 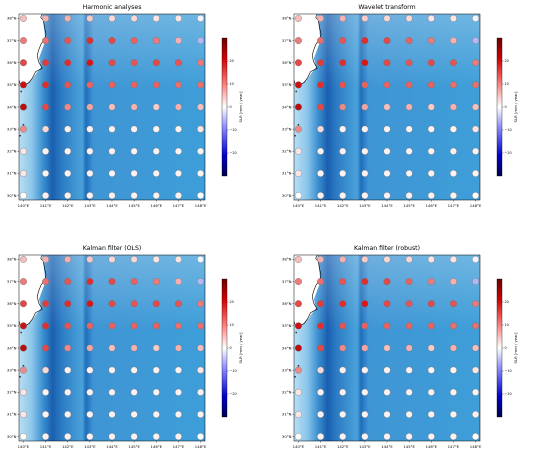 What do you see at coordinates (387, 248) in the screenshot?
I see `panel-title: Kalman filter (robust)` at bounding box center [387, 248].